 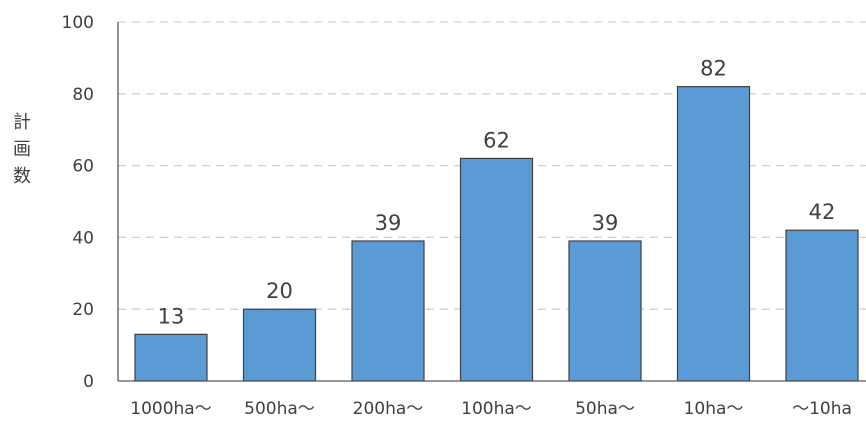 I want to click on y-axis-label-char: 画, so click(x=22, y=149).